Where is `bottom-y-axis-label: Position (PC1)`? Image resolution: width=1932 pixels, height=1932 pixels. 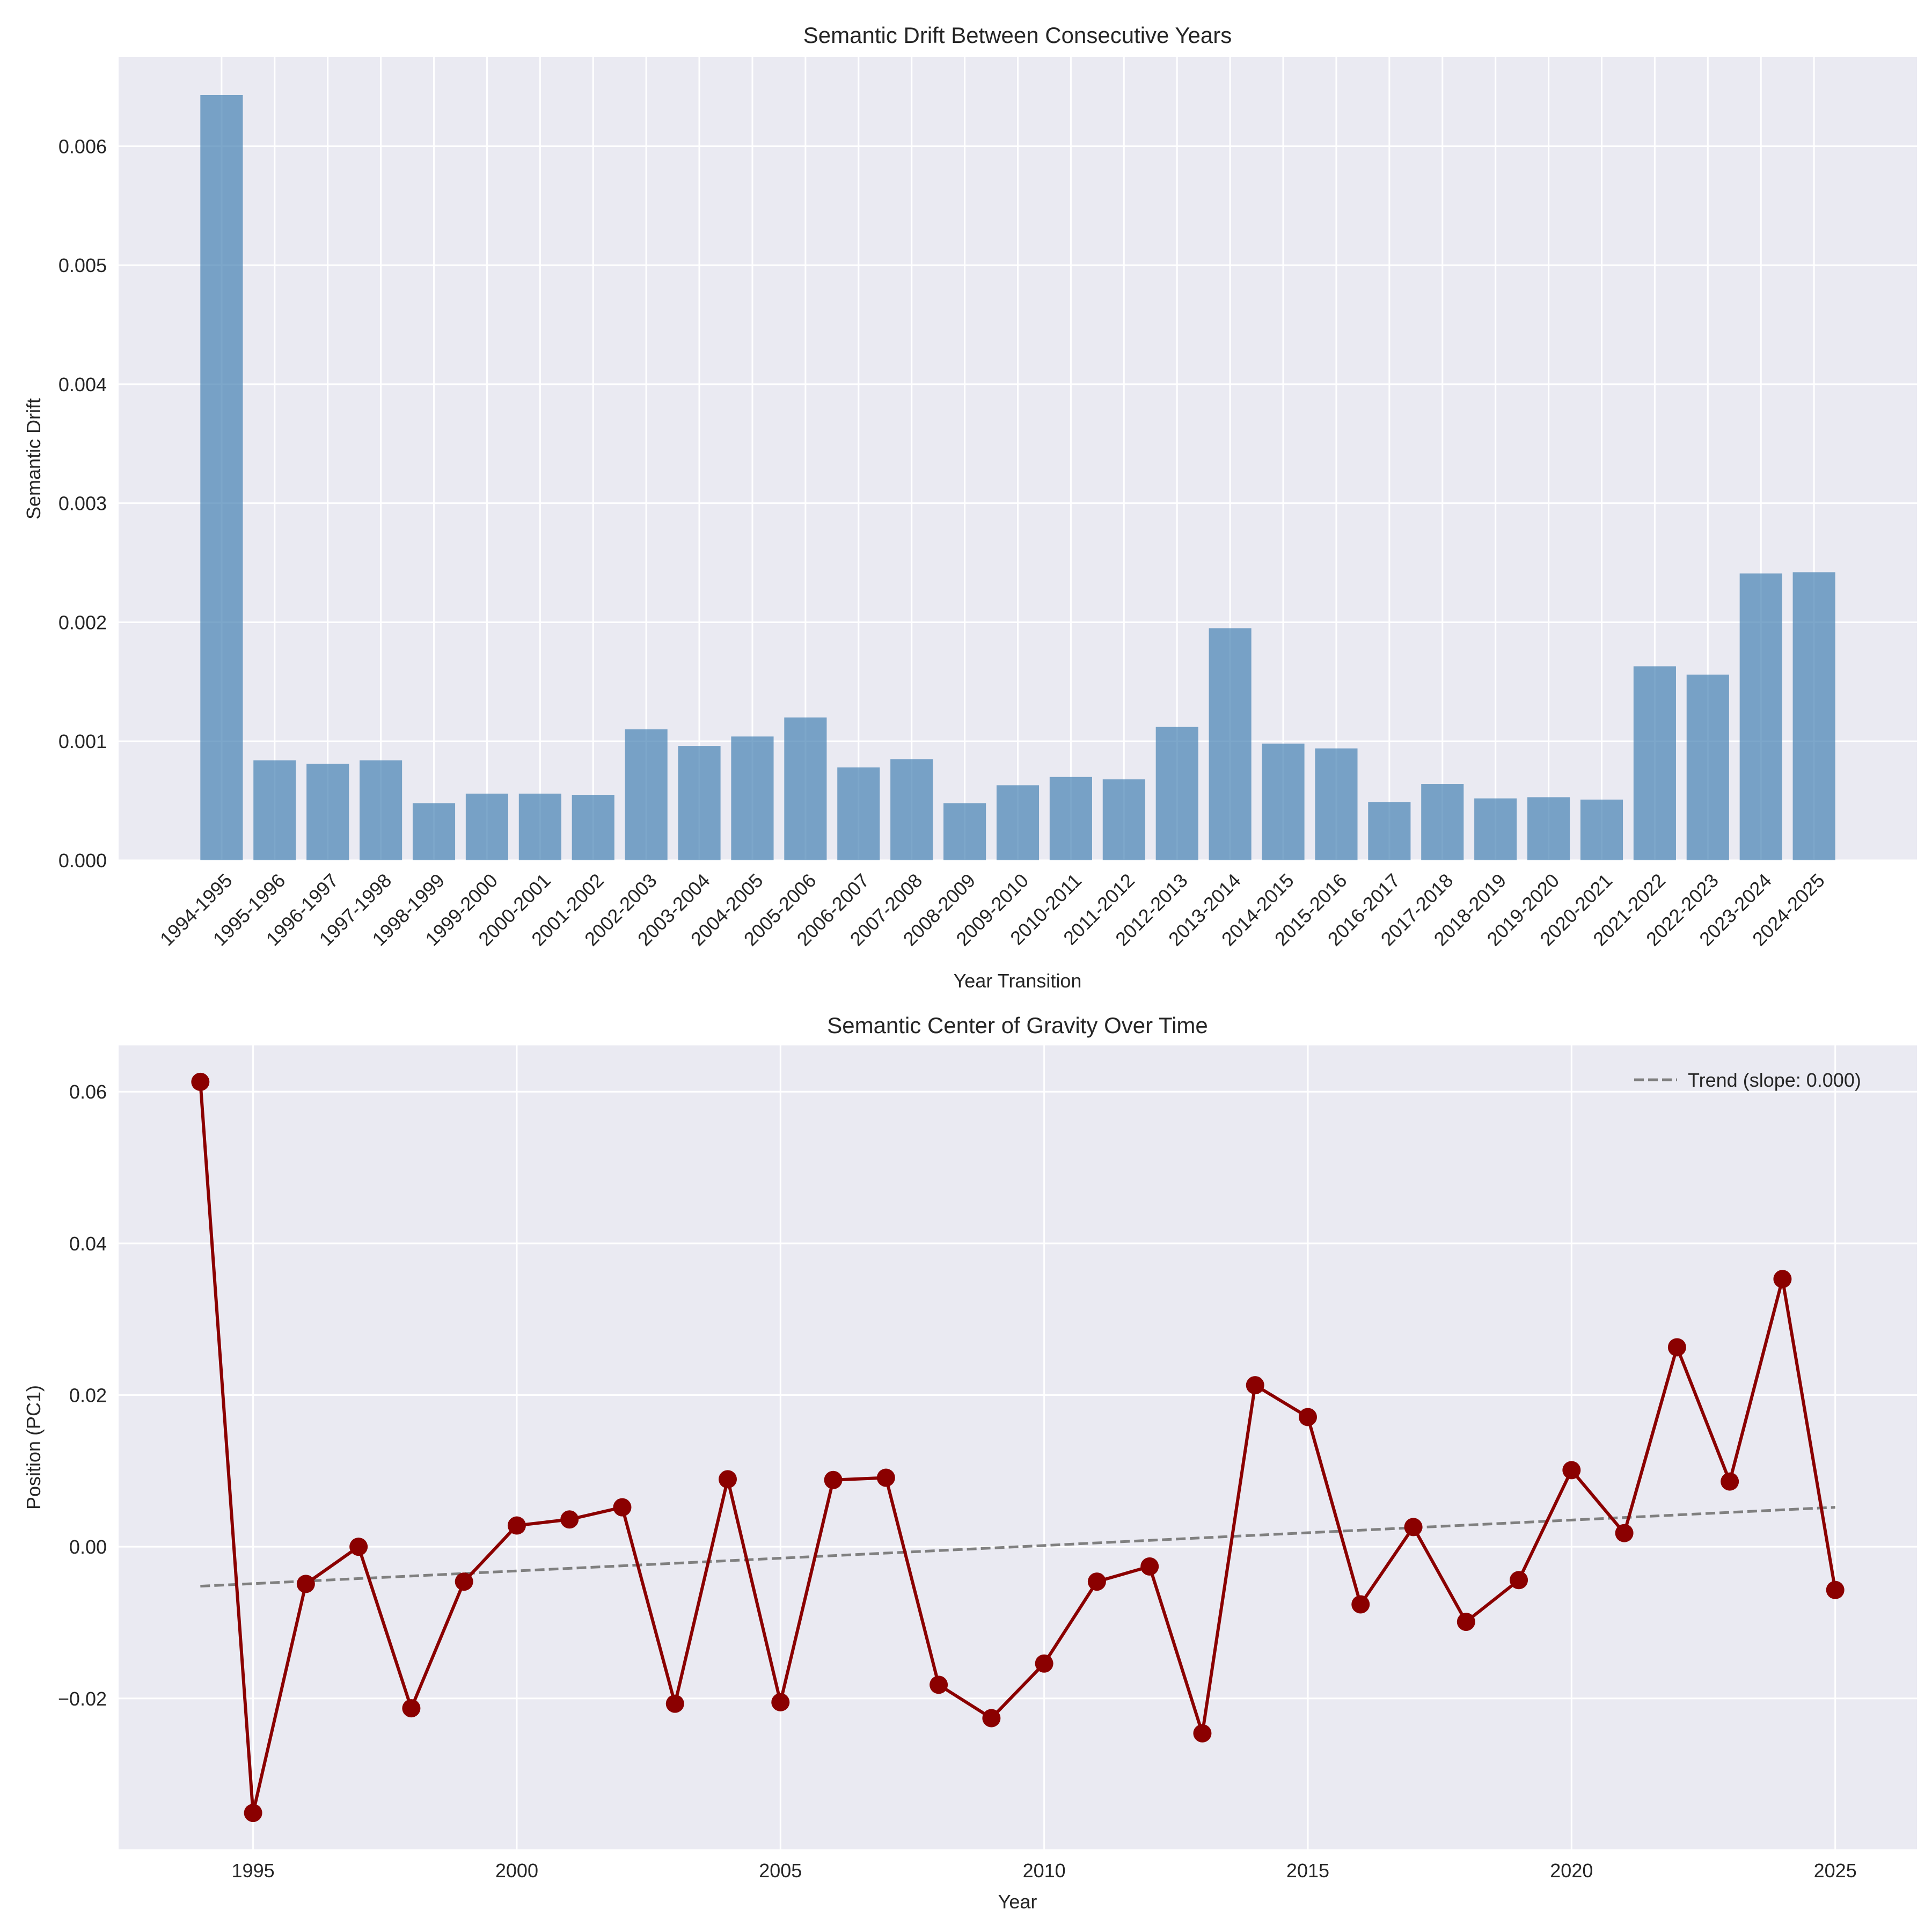 bottom-y-axis-label: Position (PC1) is located at coordinates (34, 1447).